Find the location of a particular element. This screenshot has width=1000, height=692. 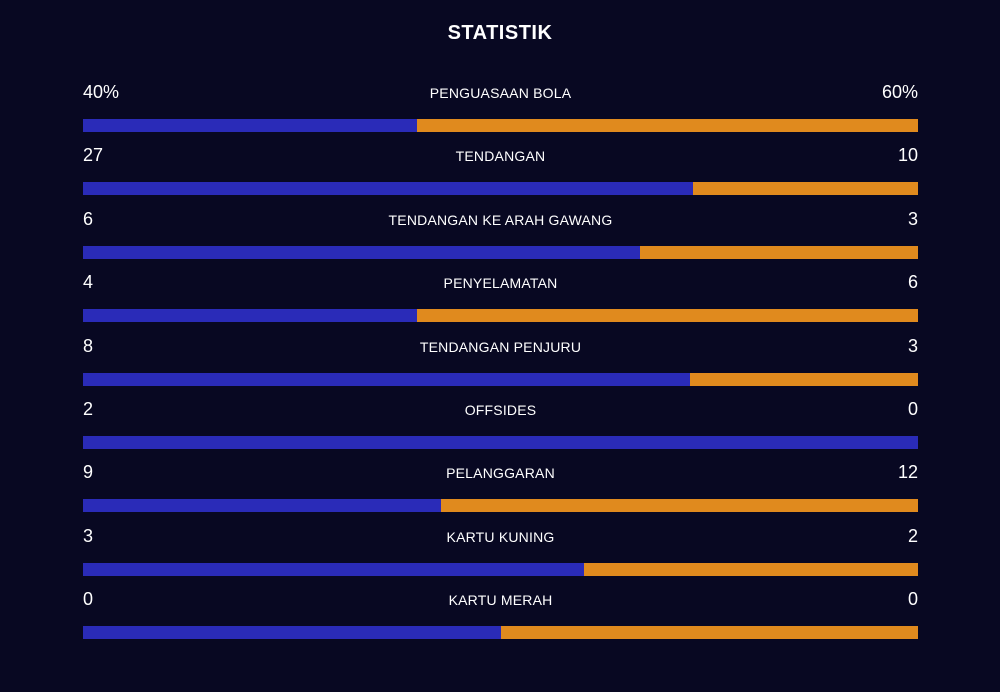

stat-row: 9 PELANGGARAN 12 is located at coordinates (500, 489).